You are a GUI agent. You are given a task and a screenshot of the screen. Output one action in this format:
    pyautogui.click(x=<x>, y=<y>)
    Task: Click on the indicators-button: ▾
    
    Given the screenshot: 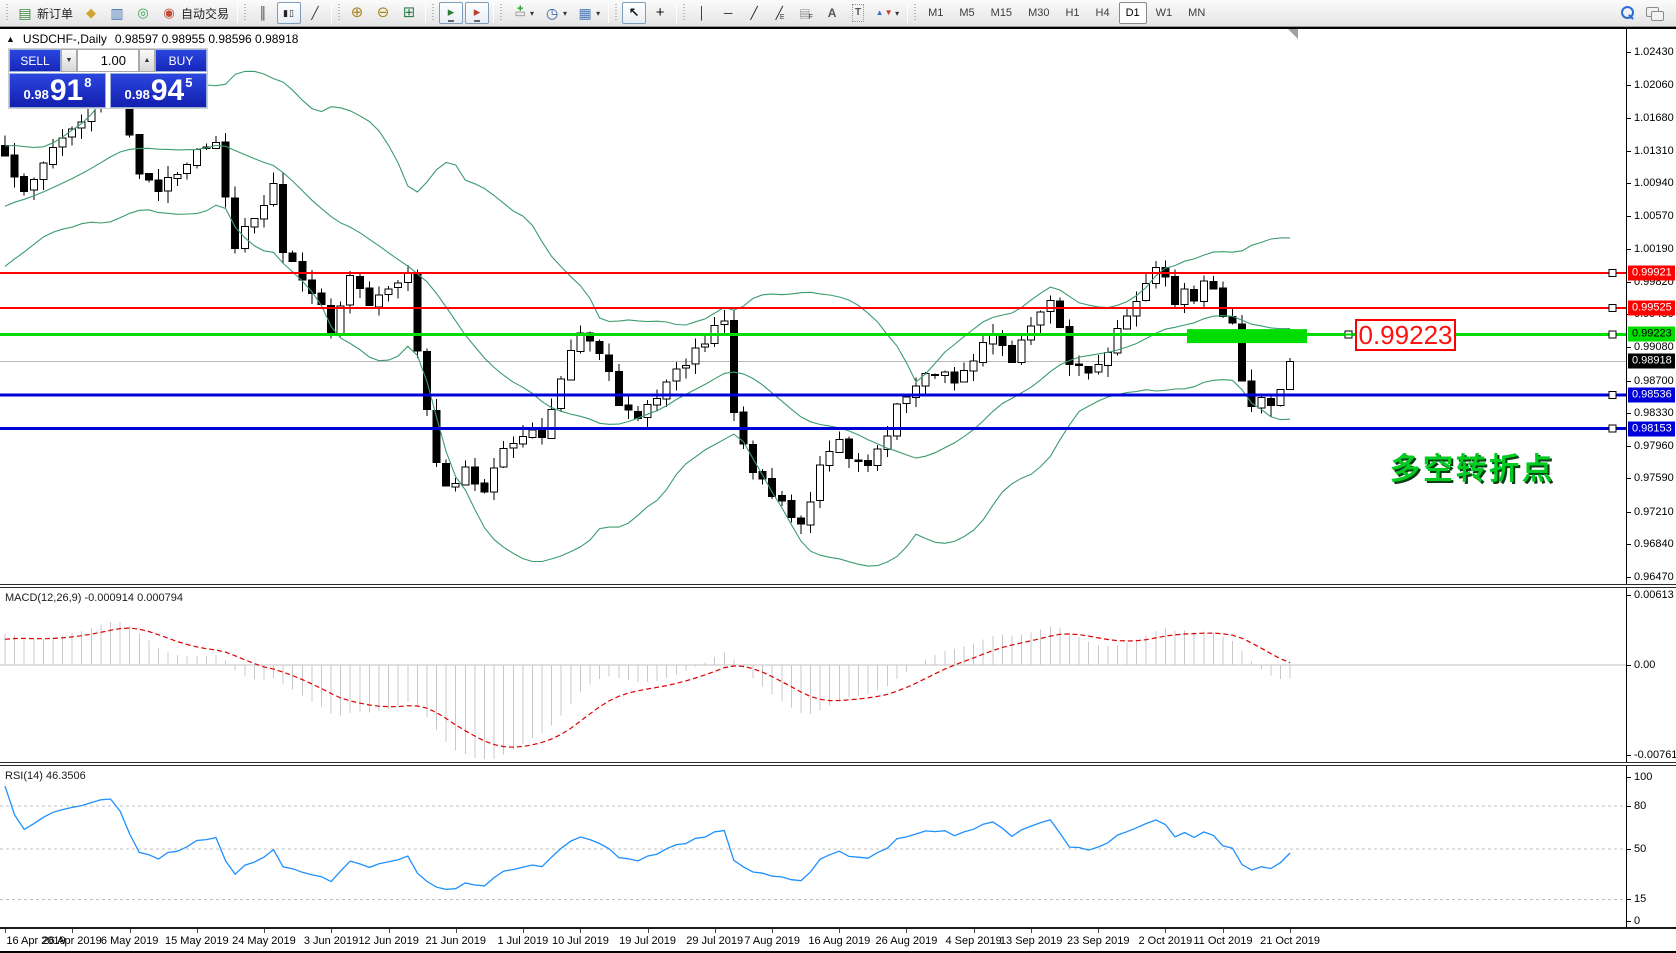 What is the action you would take?
    pyautogui.click(x=522, y=13)
    